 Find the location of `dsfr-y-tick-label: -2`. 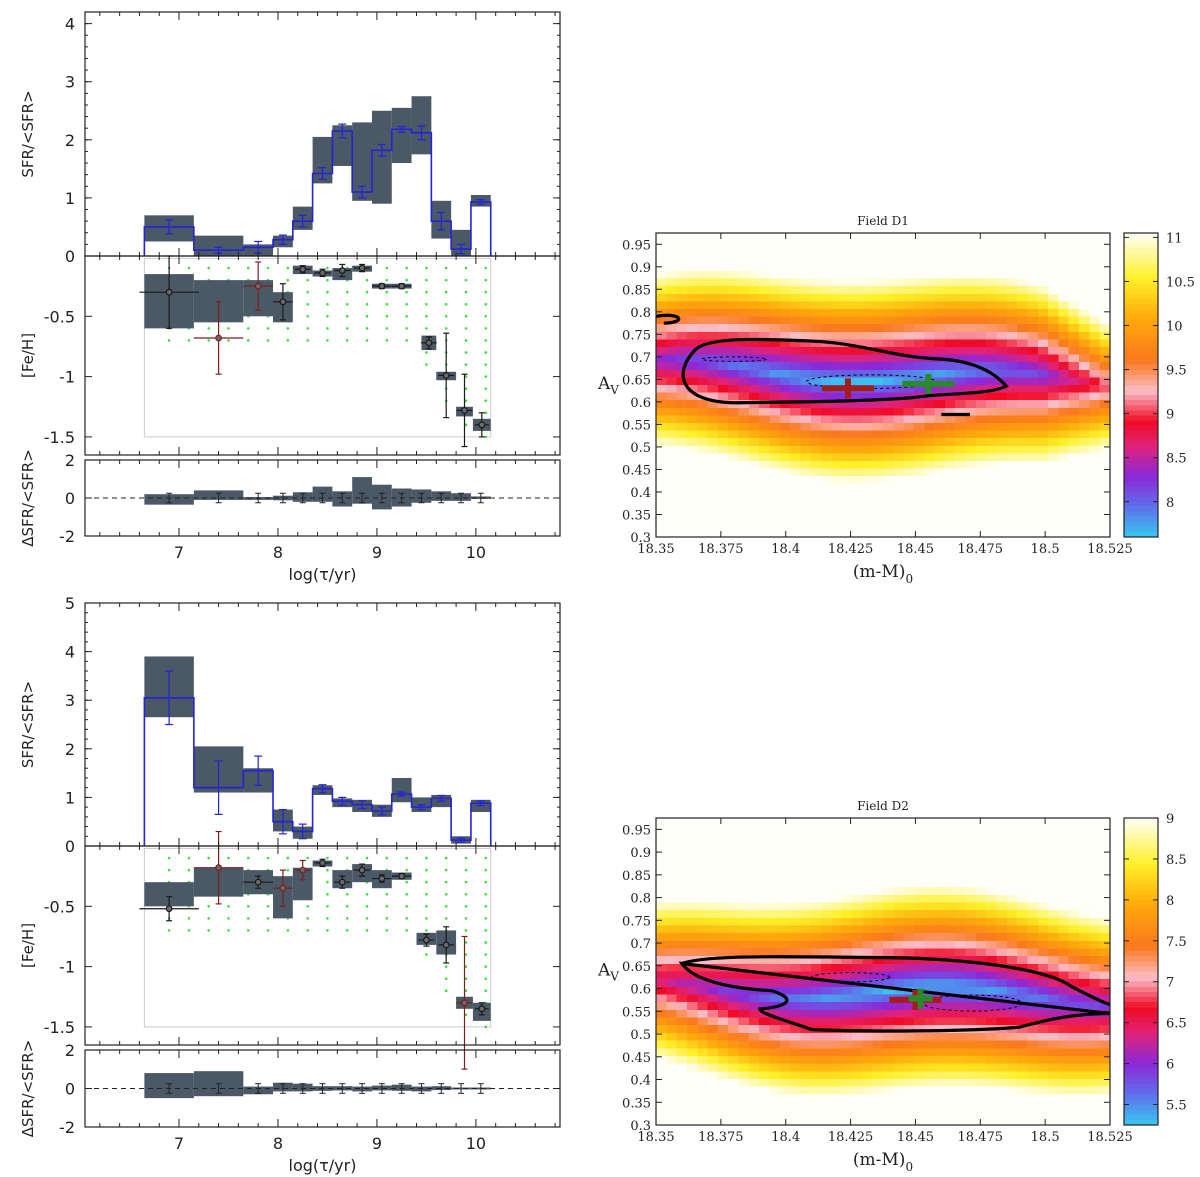

dsfr-y-tick-label: -2 is located at coordinates (67, 1127).